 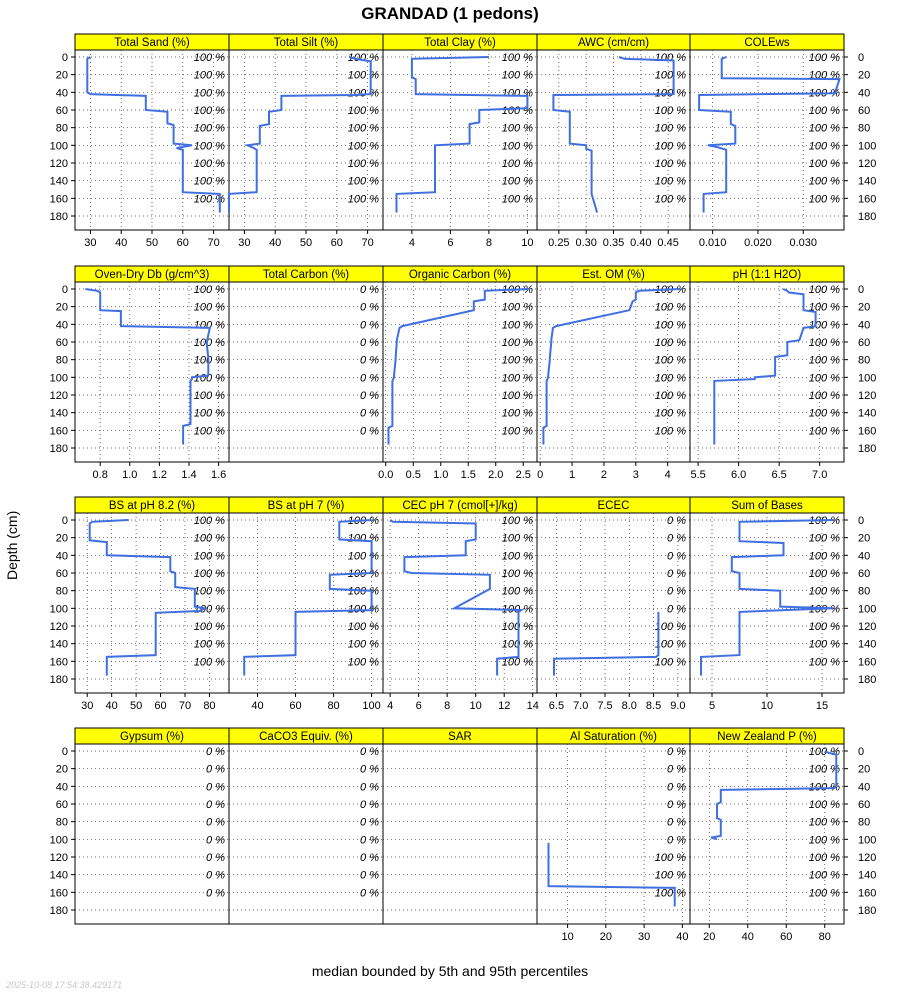 What do you see at coordinates (585, 243) in the screenshot?
I see `panel-3-x-tick-label: 0.30` at bounding box center [585, 243].